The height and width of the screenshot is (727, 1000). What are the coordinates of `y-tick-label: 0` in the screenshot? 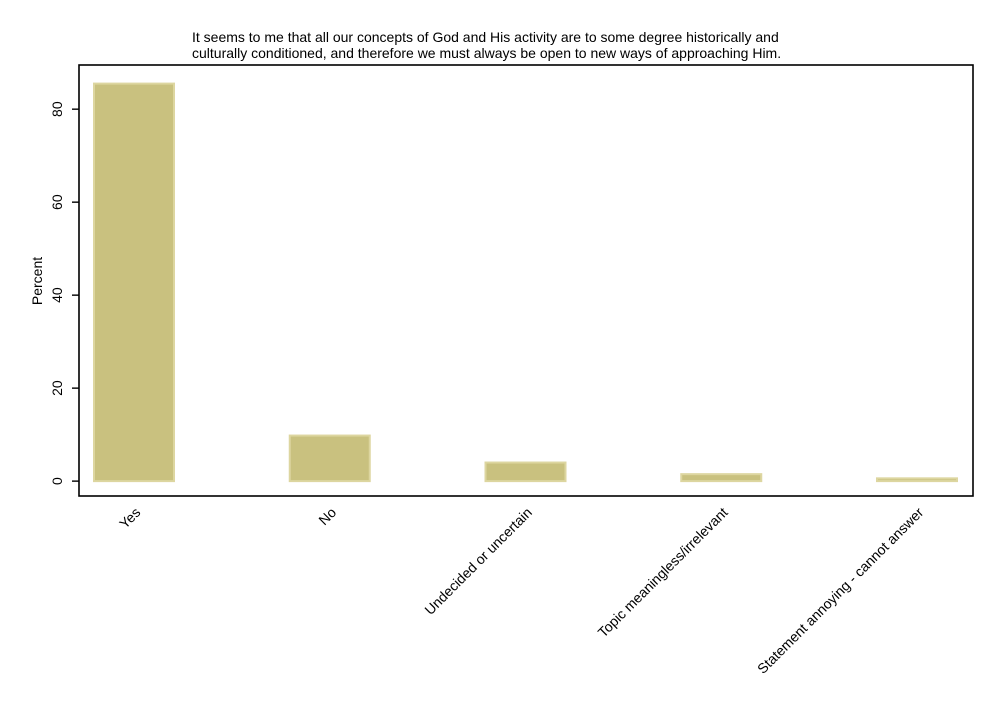 It's located at (57, 481).